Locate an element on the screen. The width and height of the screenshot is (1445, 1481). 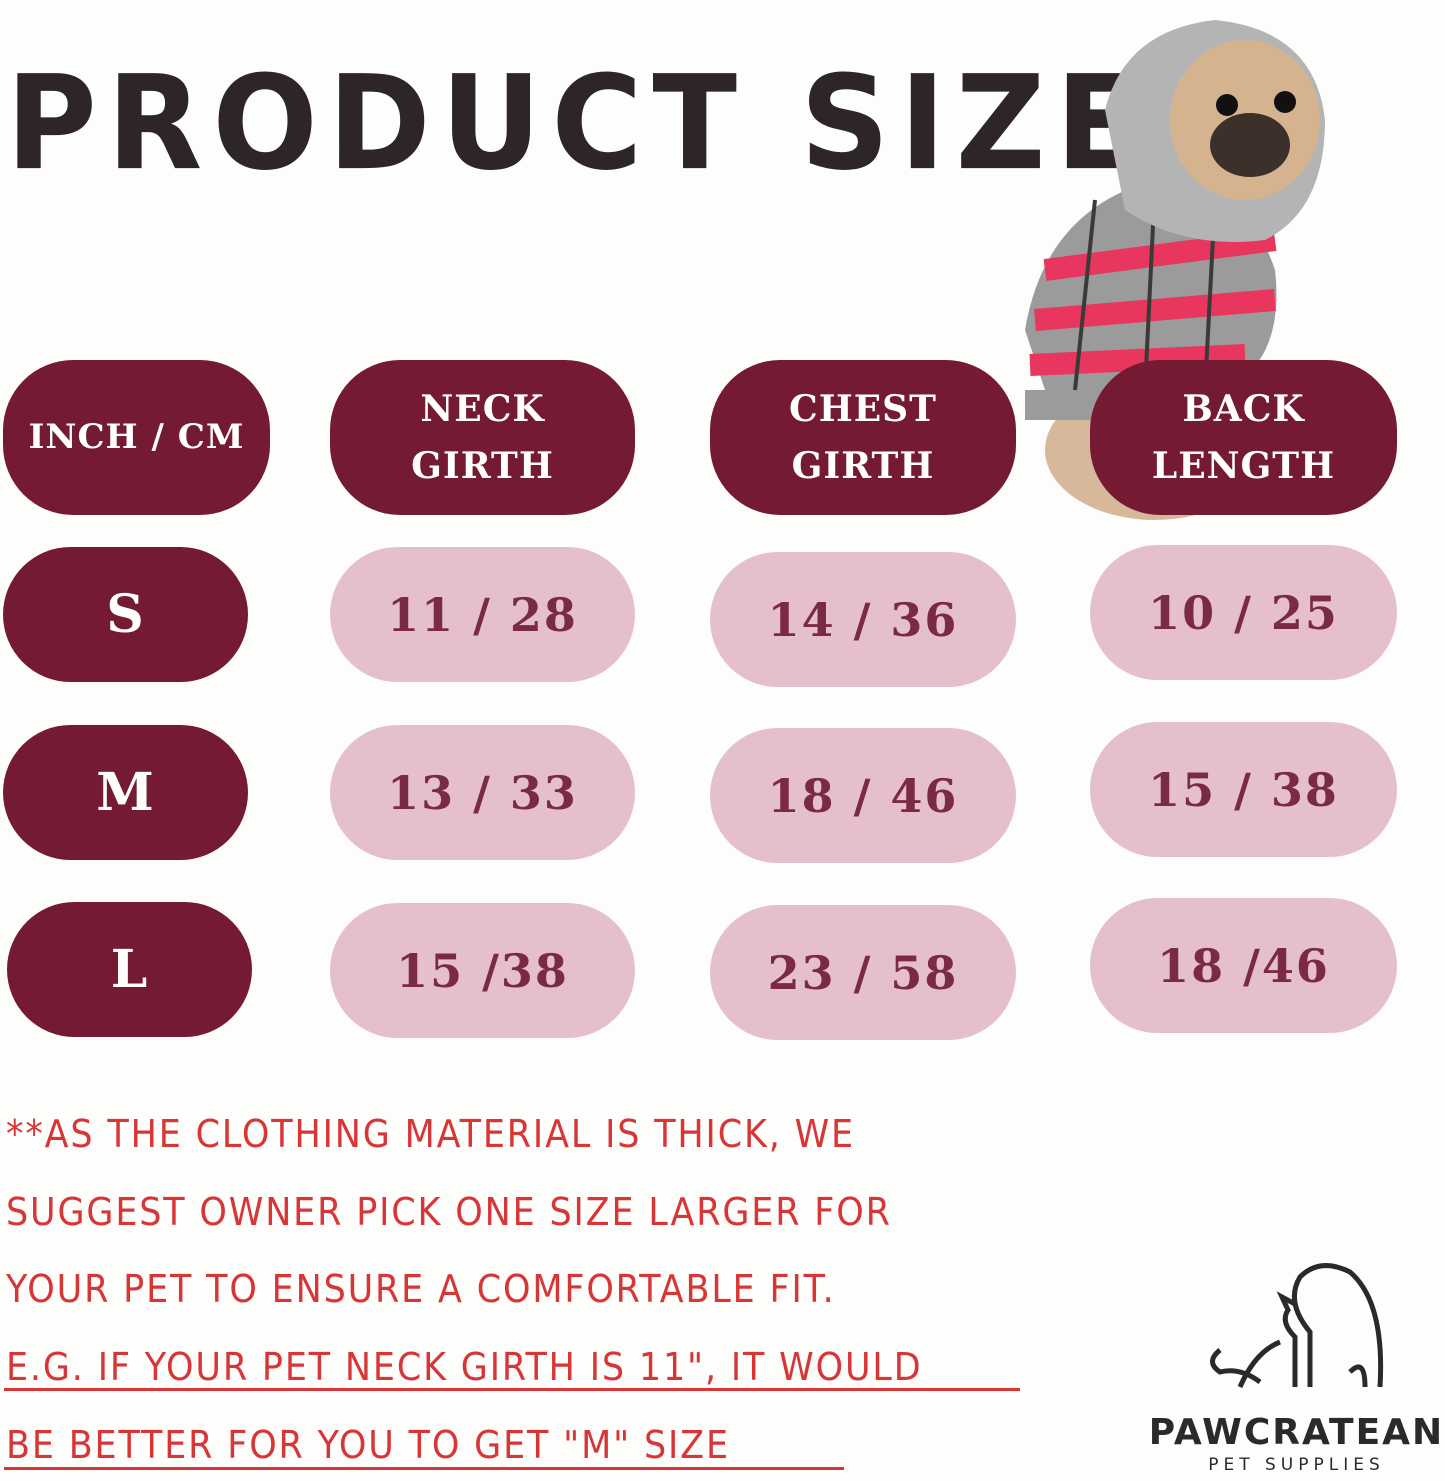
note-line: SUGGEST OWNER PICK ONE SIZE LARGER FOR is located at coordinates (449, 1212).